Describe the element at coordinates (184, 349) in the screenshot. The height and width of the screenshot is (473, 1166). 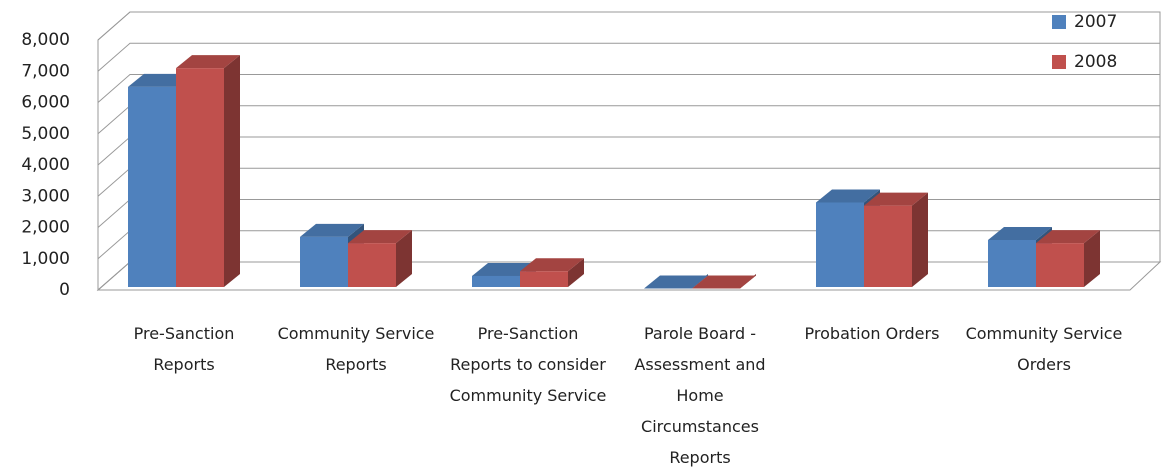
I see `x-tick-label: Pre-Sanction Reports` at that location.